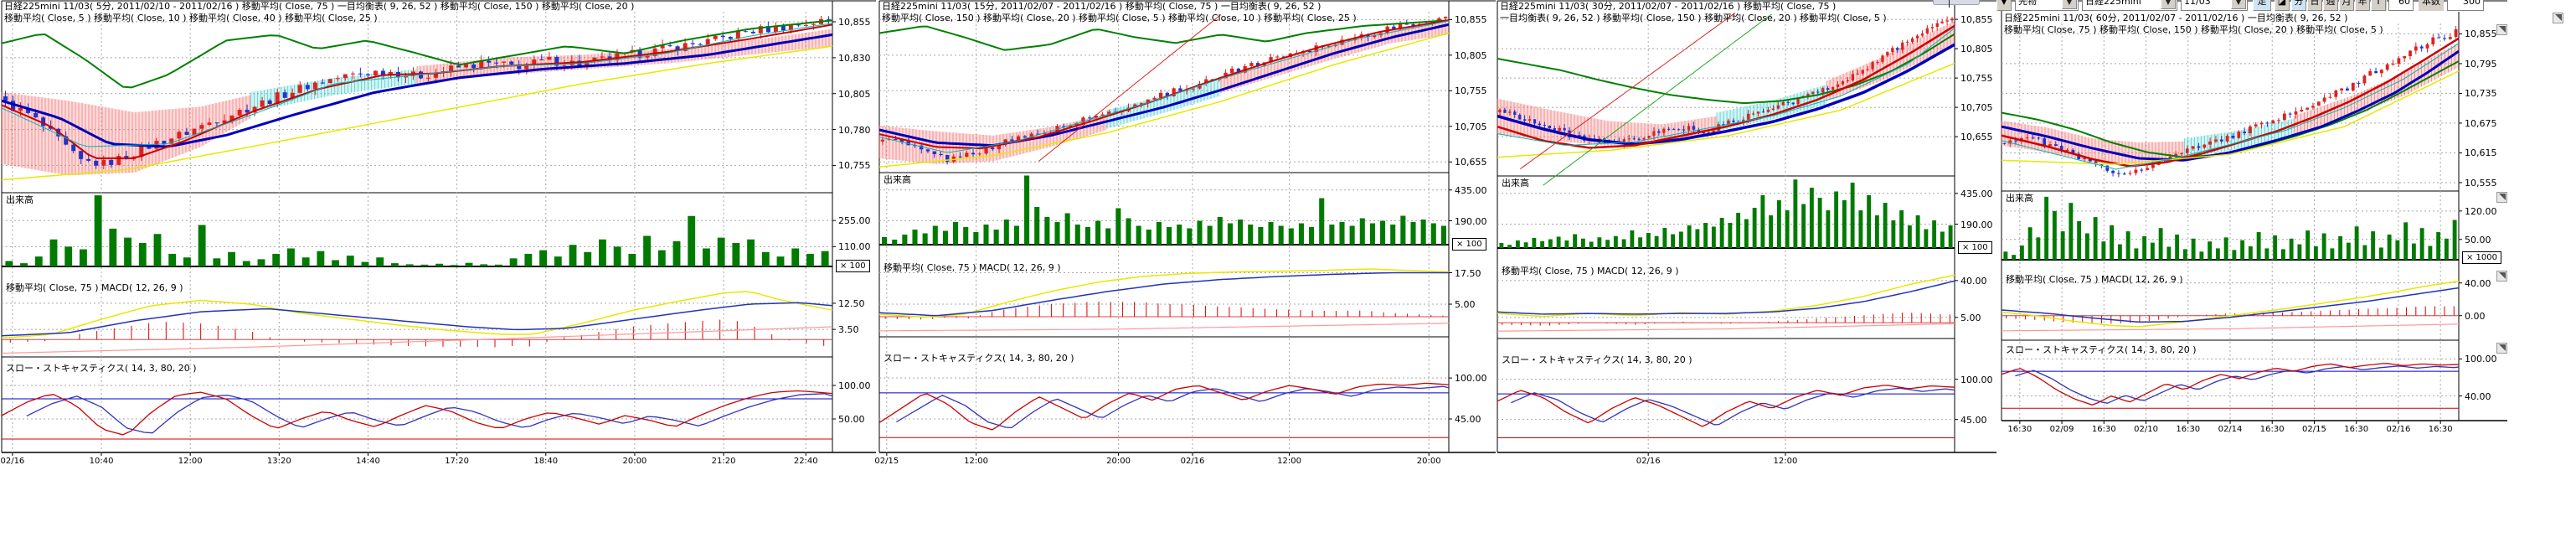 The image size is (2576, 553). Describe the element at coordinates (2431, 5) in the screenshot. I see `bar-count-label: 本数` at that location.